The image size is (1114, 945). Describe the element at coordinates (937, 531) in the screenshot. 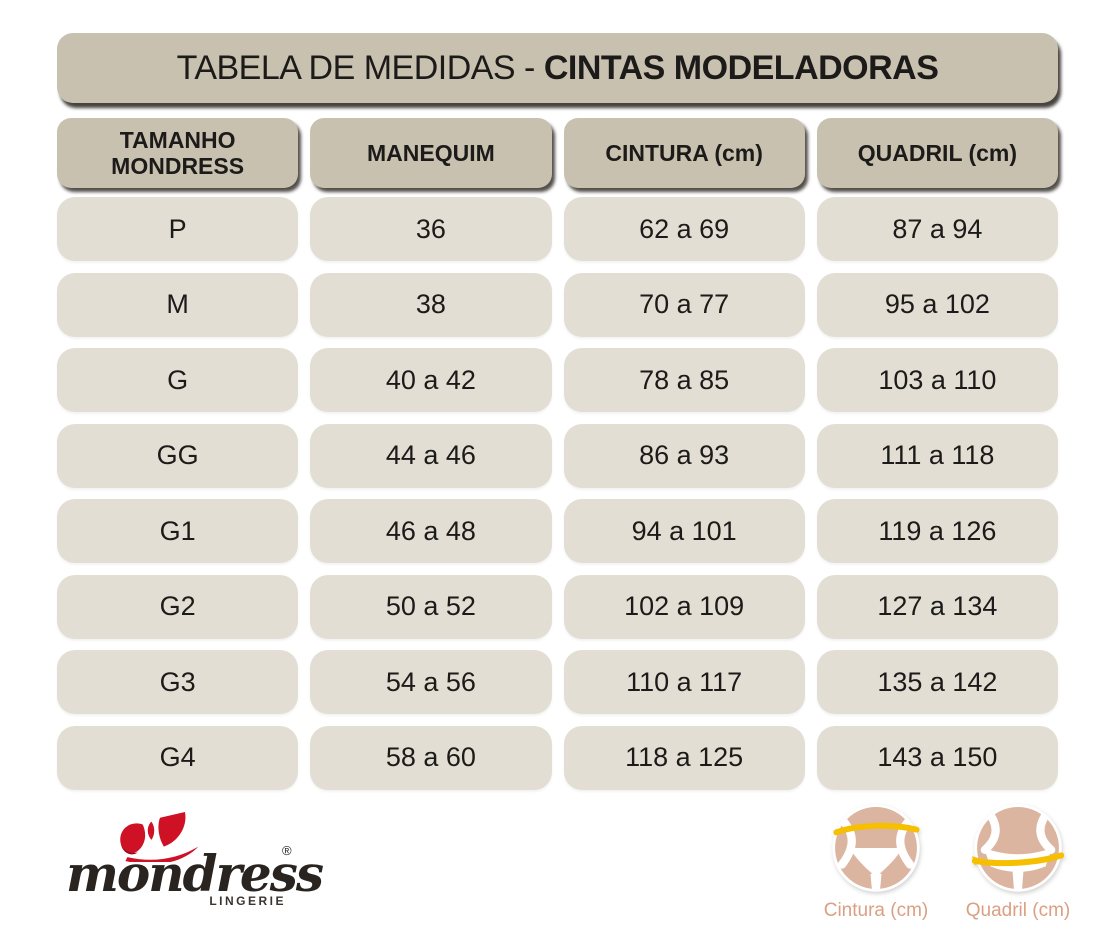

I see `table-cell: 119 a 126` at that location.